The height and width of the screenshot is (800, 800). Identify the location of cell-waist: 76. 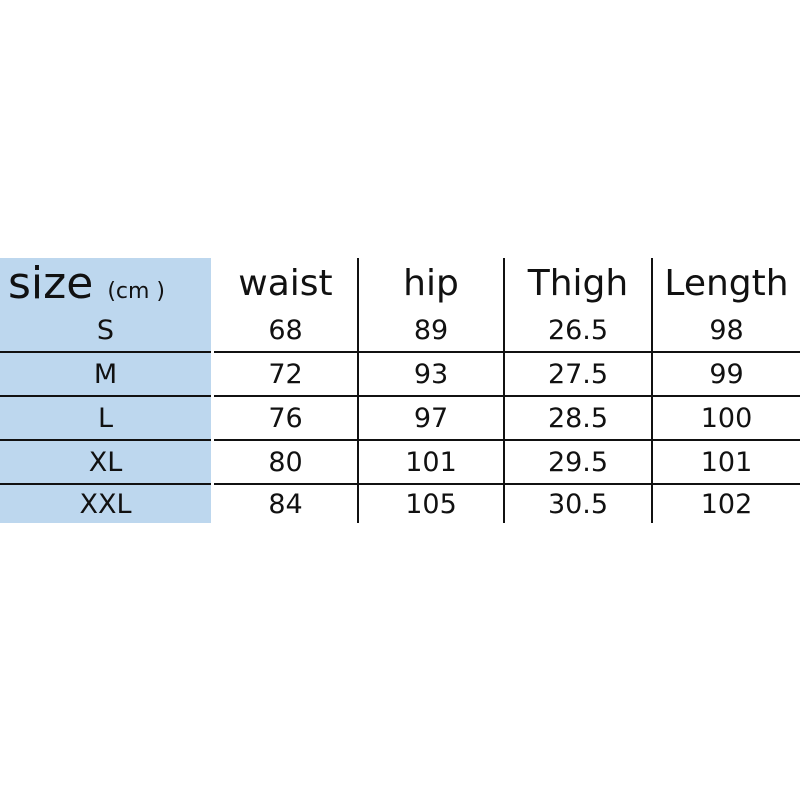
(284, 418).